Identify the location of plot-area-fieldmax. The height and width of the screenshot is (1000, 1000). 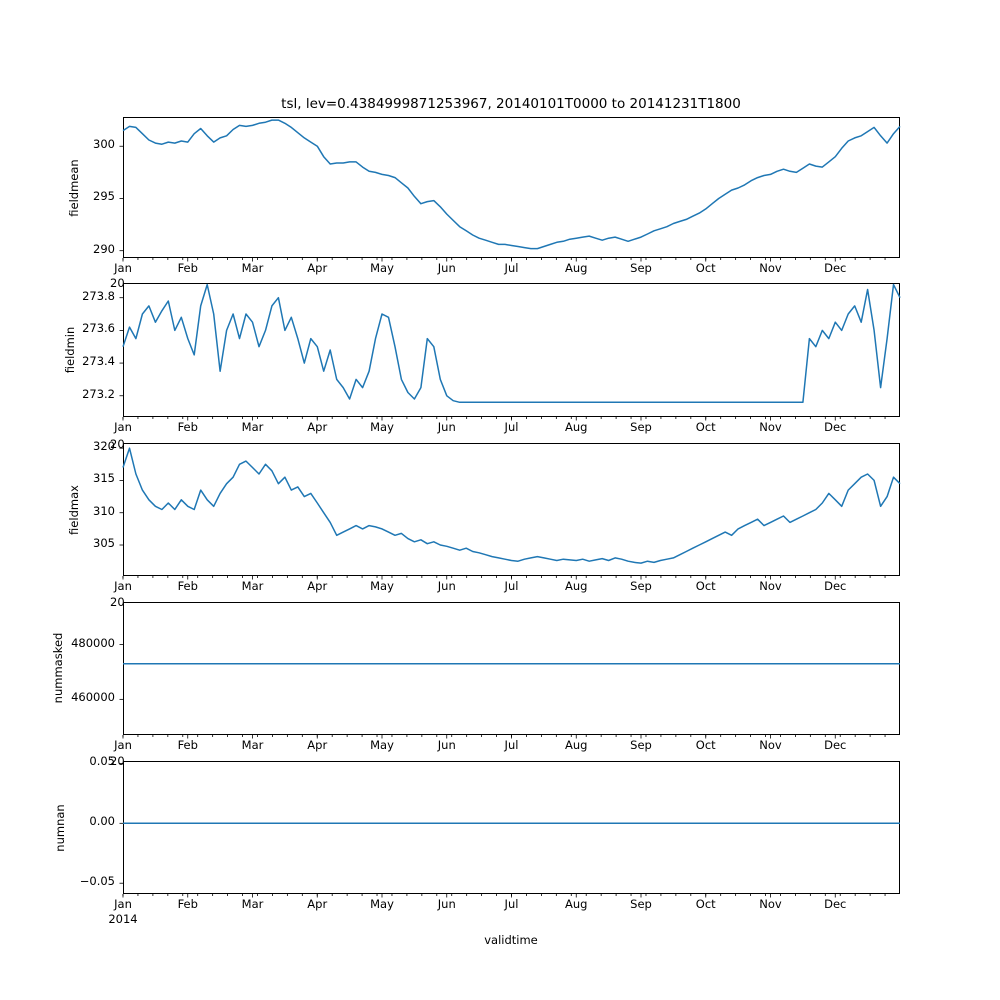
(510, 511).